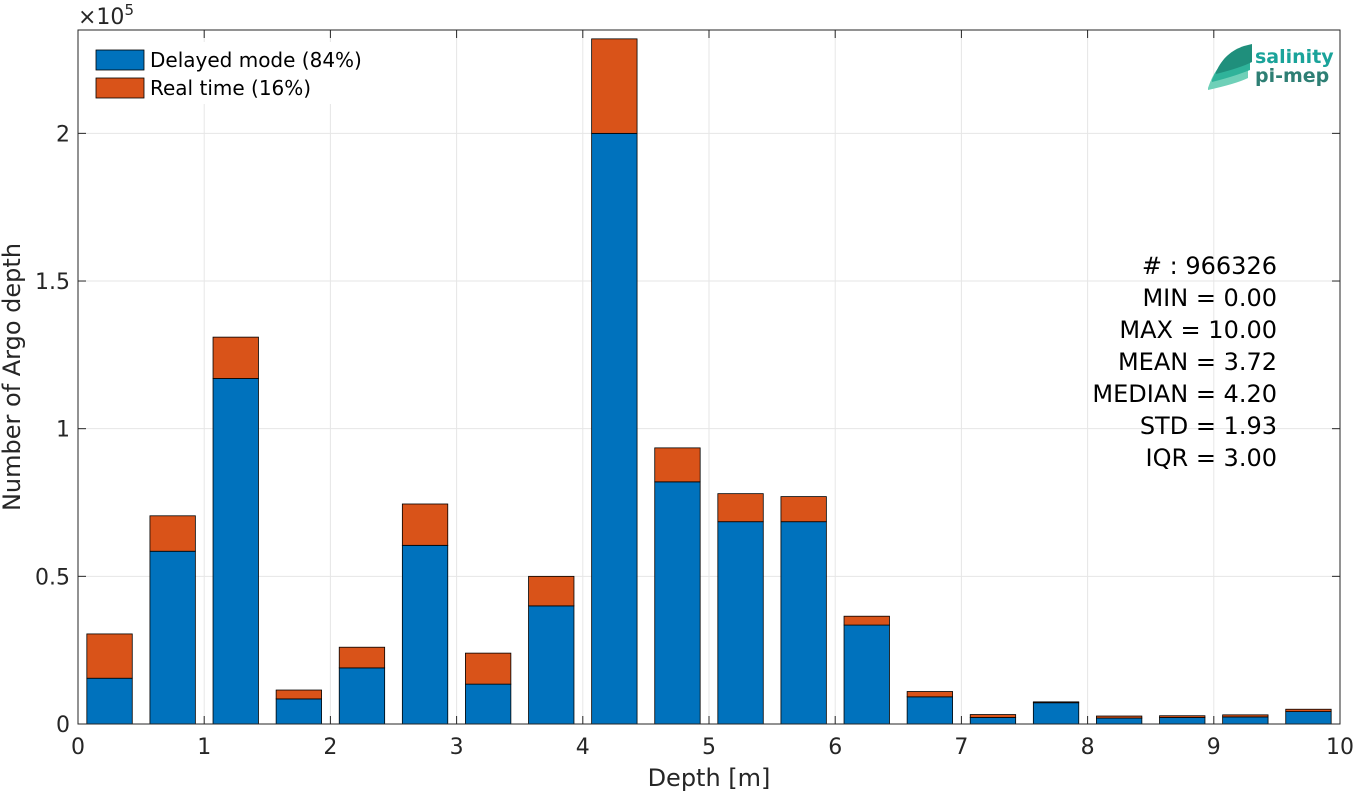 This screenshot has width=1355, height=794. What do you see at coordinates (52, 282) in the screenshot?
I see `y-tick-label: 1.5` at bounding box center [52, 282].